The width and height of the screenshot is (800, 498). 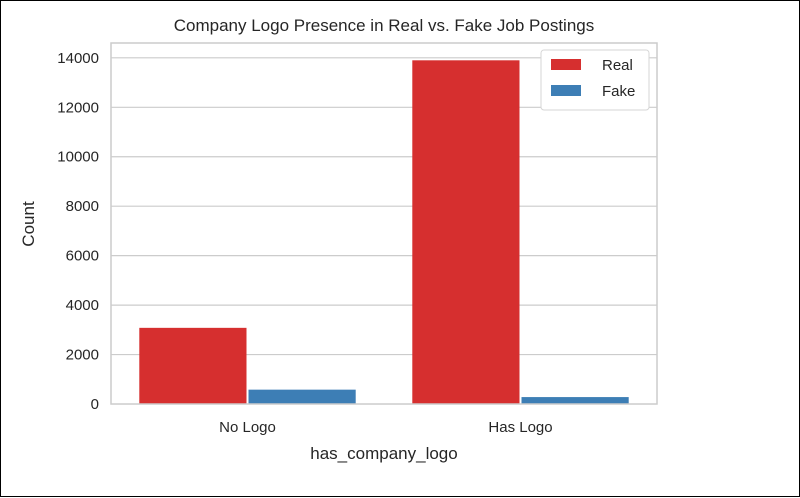 I want to click on y-tick-label: 14000, so click(x=78, y=58).